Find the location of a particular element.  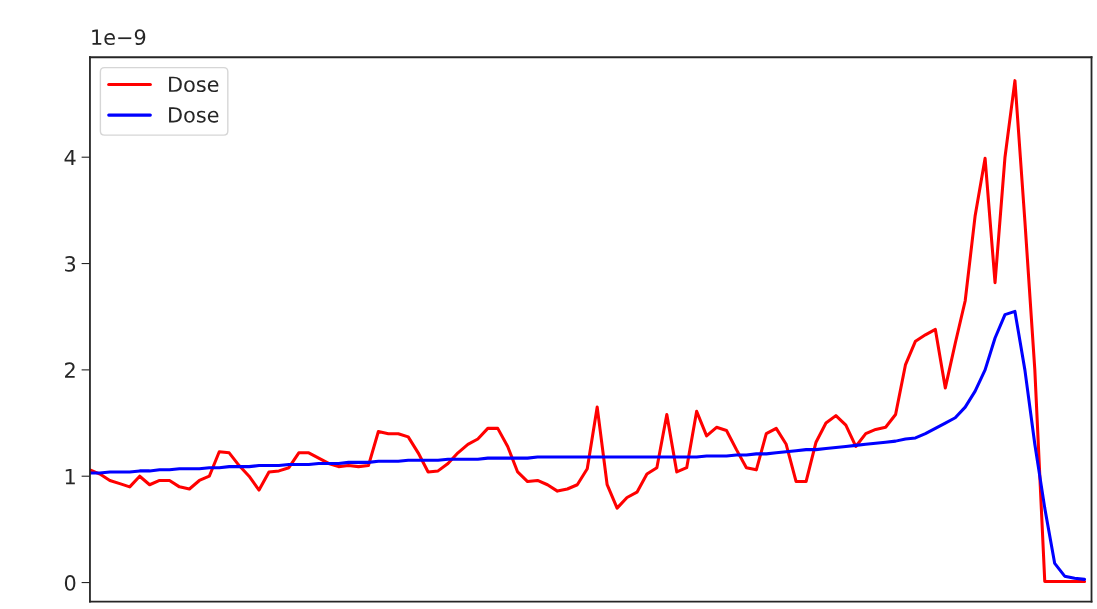

y-tick-label: 4 is located at coordinates (70, 157).